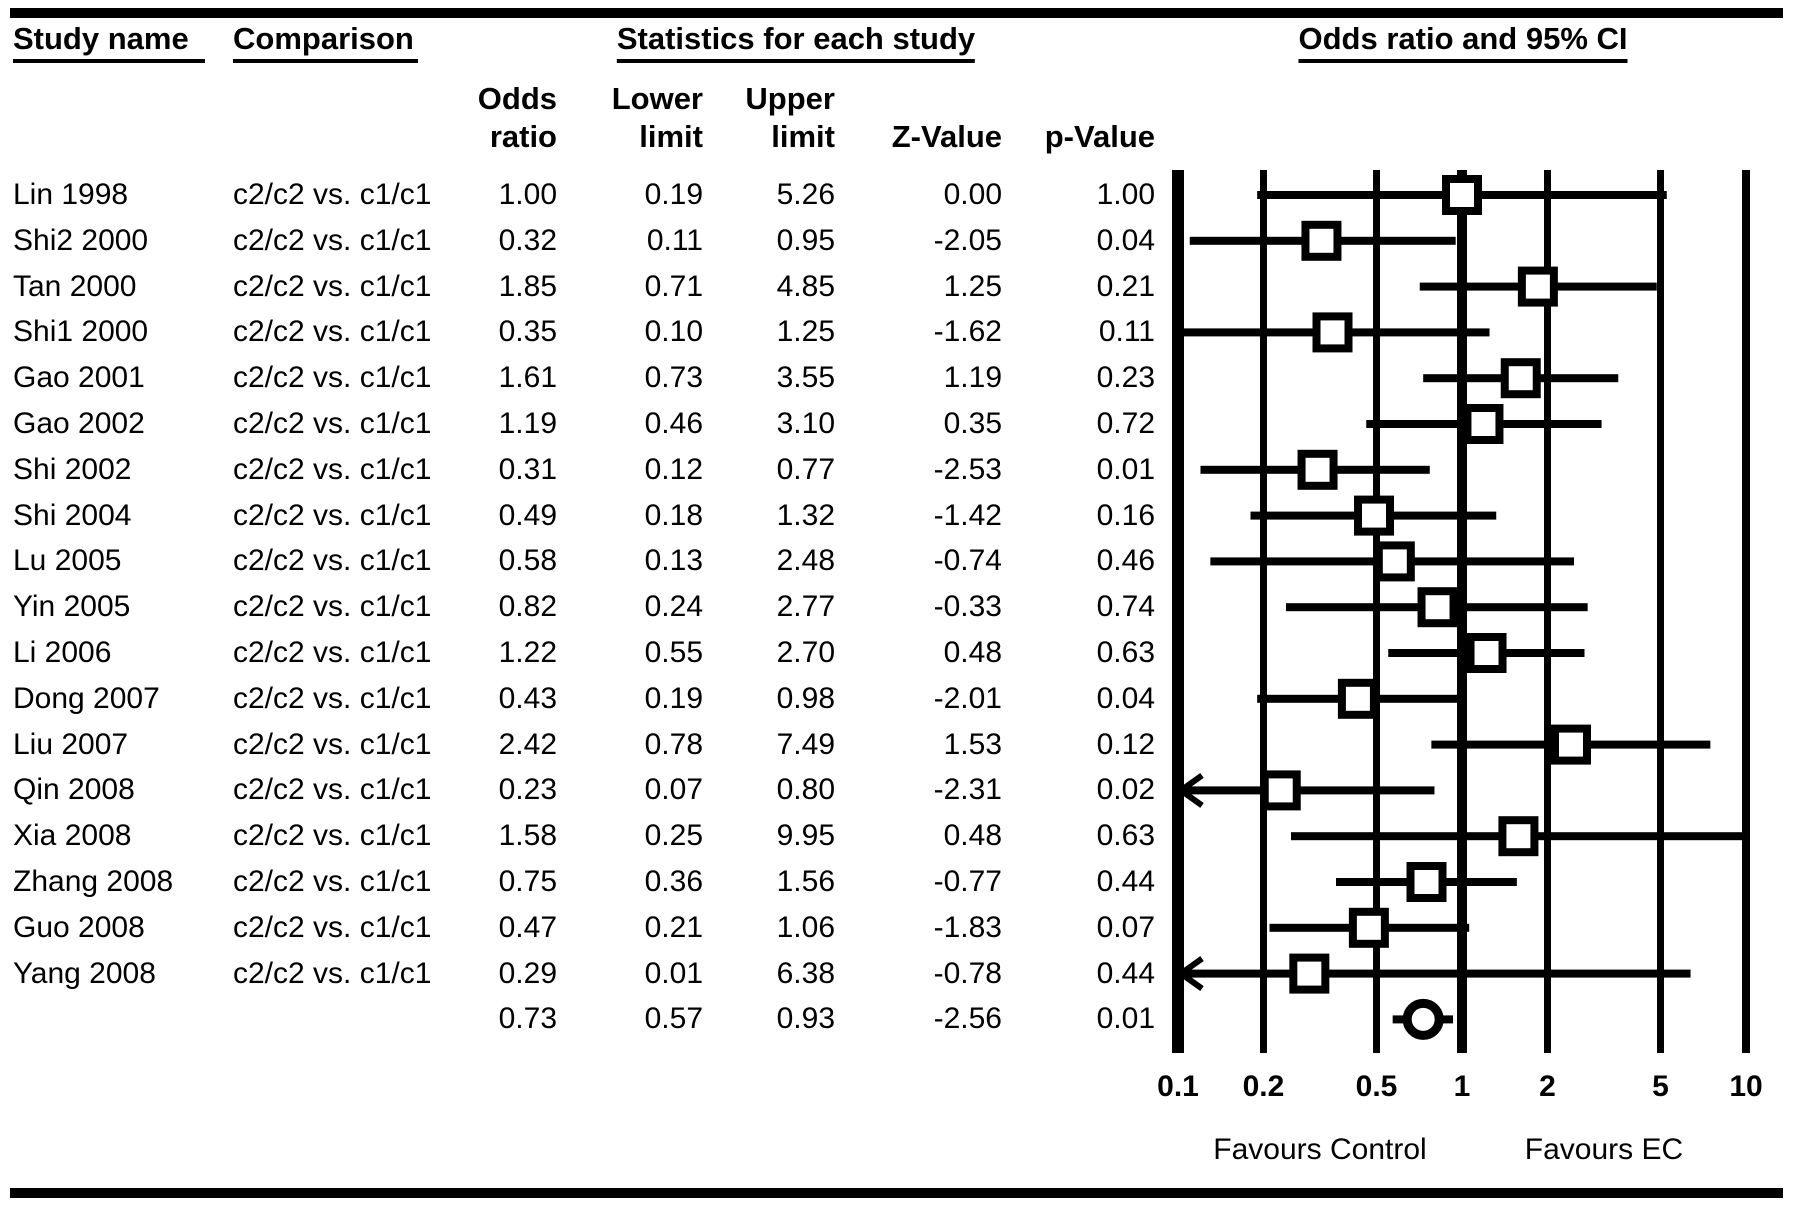 The width and height of the screenshot is (1795, 1208). Describe the element at coordinates (1320, 1149) in the screenshot. I see `x-axis-label-favours-control: Favours Control` at that location.